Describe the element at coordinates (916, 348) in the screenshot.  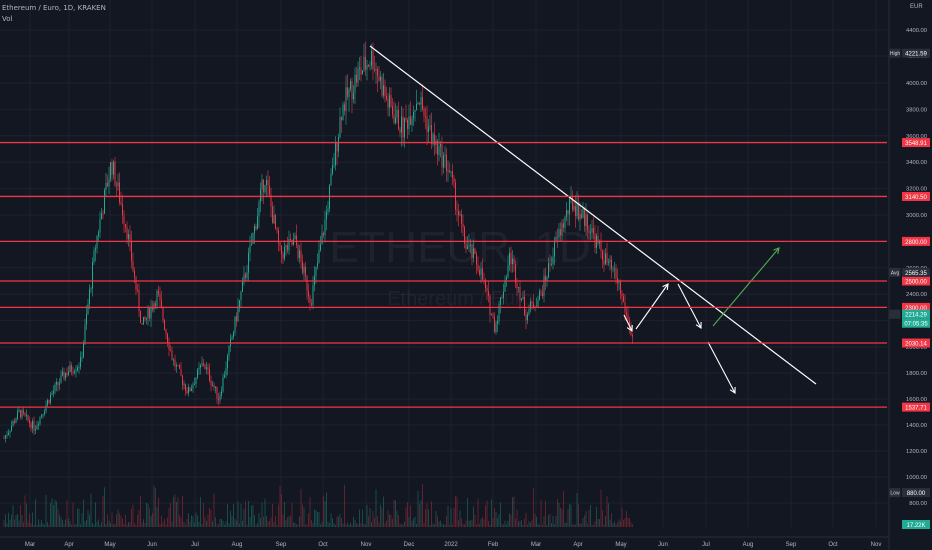
I see `price-tick-label: 2000.00` at that location.